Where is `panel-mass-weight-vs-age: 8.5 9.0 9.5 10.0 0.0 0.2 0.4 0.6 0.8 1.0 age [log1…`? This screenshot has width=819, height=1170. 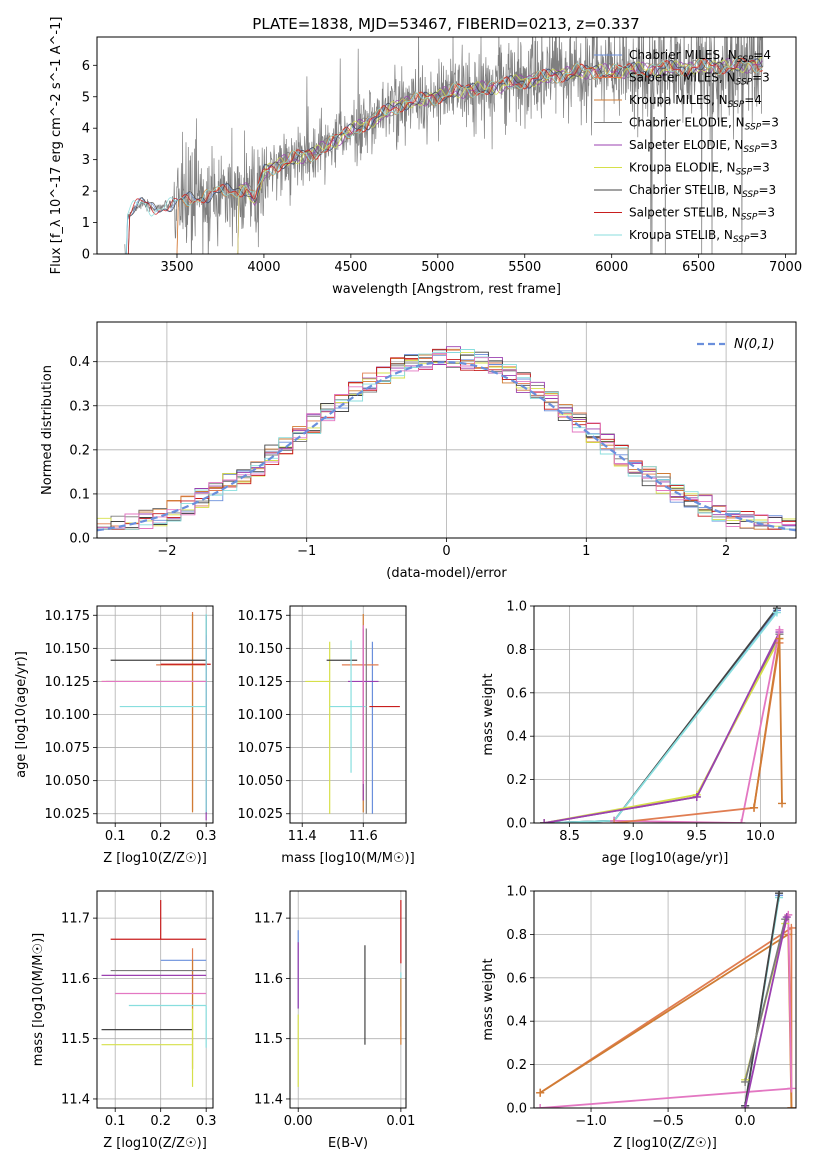 panel-mass-weight-vs-age: 8.5 9.0 9.5 10.0 0.0 0.2 0.4 0.6 0.8 1.0 age [log1… is located at coordinates (639, 733).